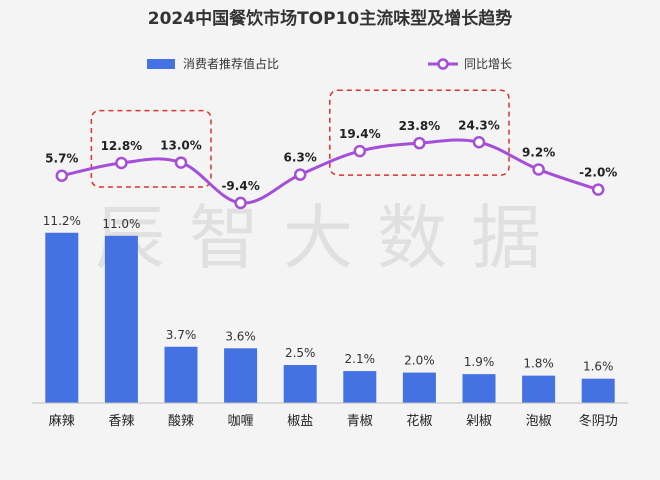 The image size is (660, 480). What do you see at coordinates (241, 421) in the screenshot?
I see `category-label: 咖喱` at bounding box center [241, 421].